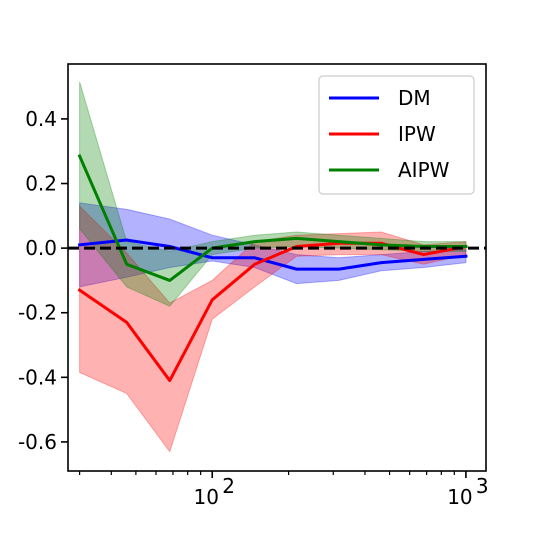 The width and height of the screenshot is (540, 540). Describe the element at coordinates (37, 313) in the screenshot. I see `y-tick-label: -0.2` at that location.